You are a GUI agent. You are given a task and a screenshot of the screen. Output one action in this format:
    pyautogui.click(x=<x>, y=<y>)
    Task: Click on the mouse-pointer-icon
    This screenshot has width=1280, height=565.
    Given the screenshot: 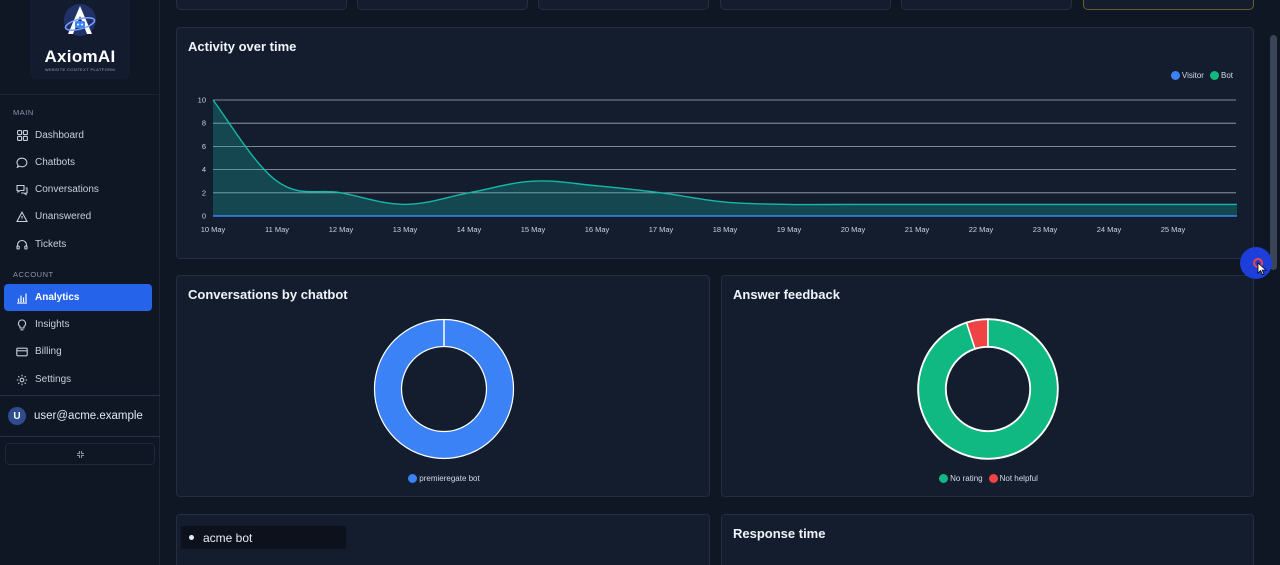 What is the action you would take?
    pyautogui.click(x=1262, y=269)
    